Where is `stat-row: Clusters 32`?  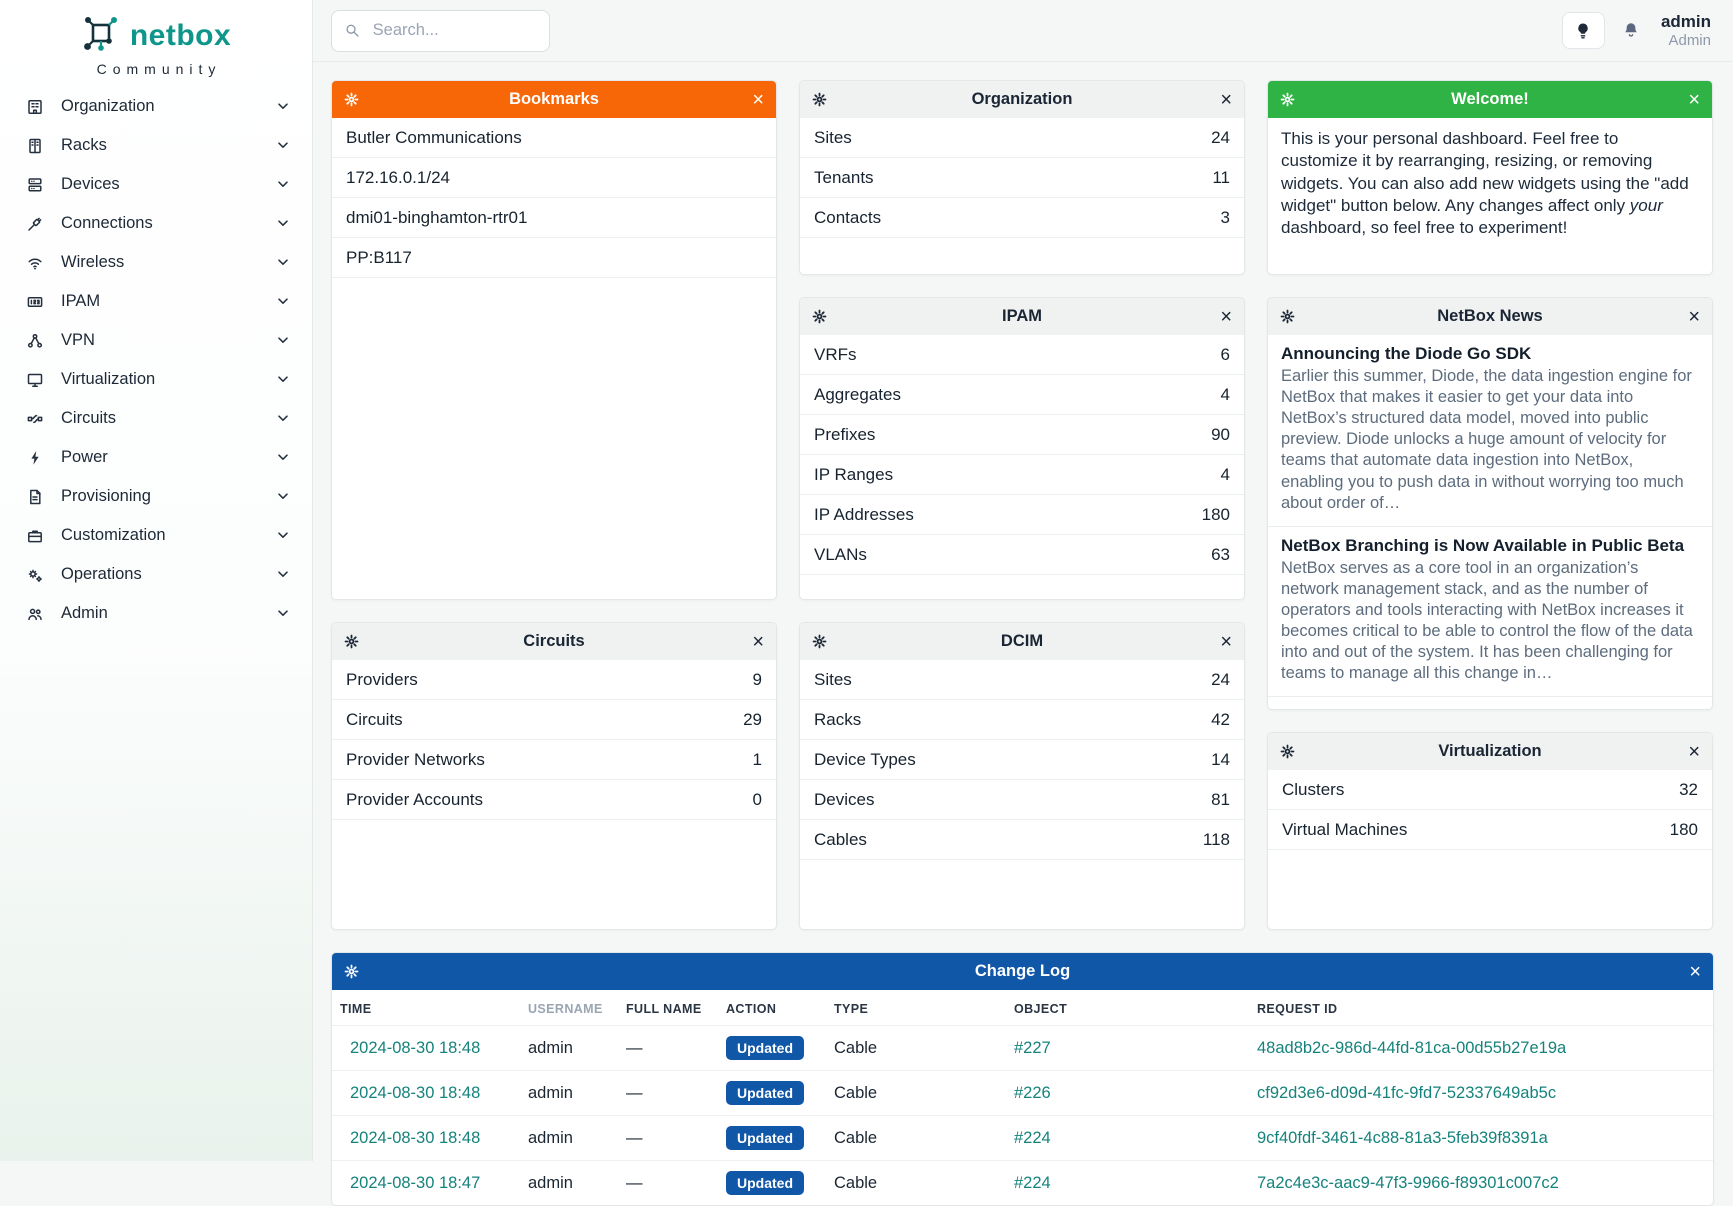
stat-row: Clusters 32 is located at coordinates (1490, 790).